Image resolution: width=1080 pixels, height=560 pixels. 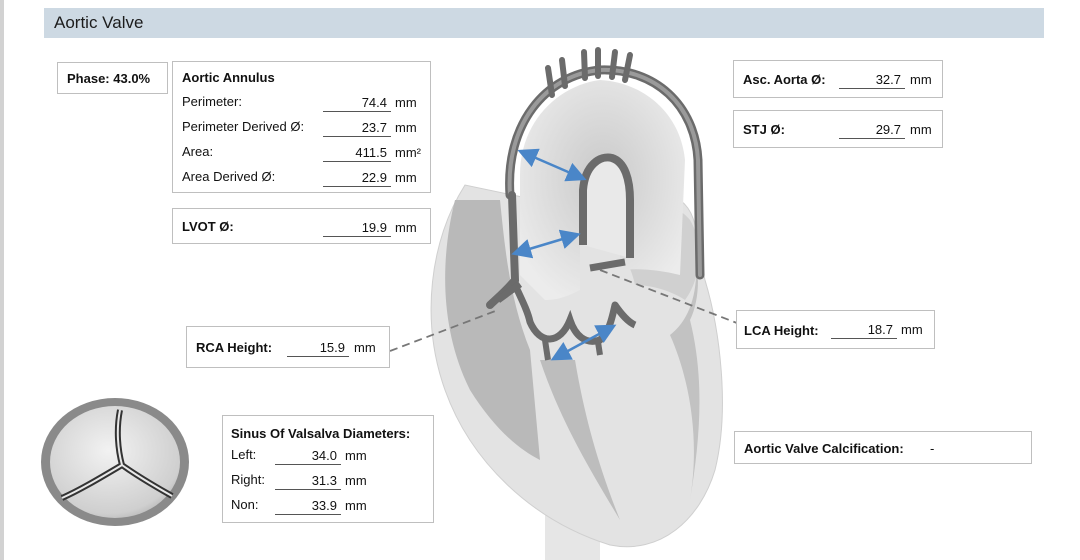 I want to click on valve-short-axis-icon, so click(x=115, y=462).